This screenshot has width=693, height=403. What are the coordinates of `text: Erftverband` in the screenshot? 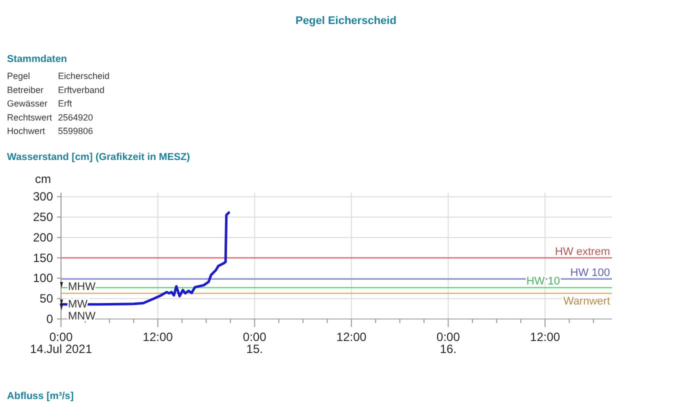 It's located at (81, 89).